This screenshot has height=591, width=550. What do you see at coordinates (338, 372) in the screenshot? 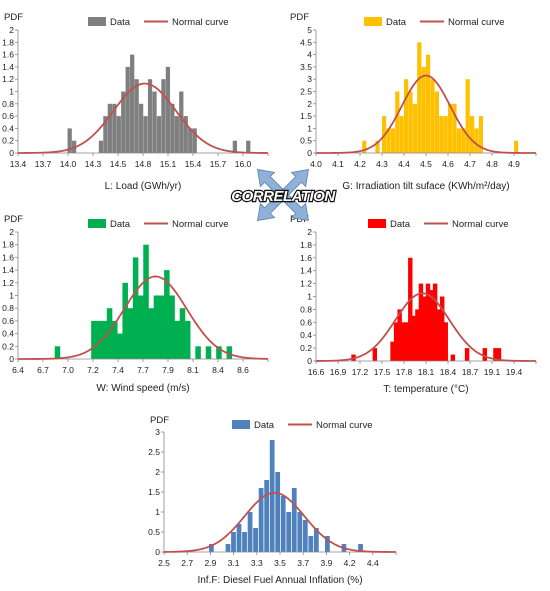
I see `x-tick-label: 16.9` at bounding box center [338, 372].